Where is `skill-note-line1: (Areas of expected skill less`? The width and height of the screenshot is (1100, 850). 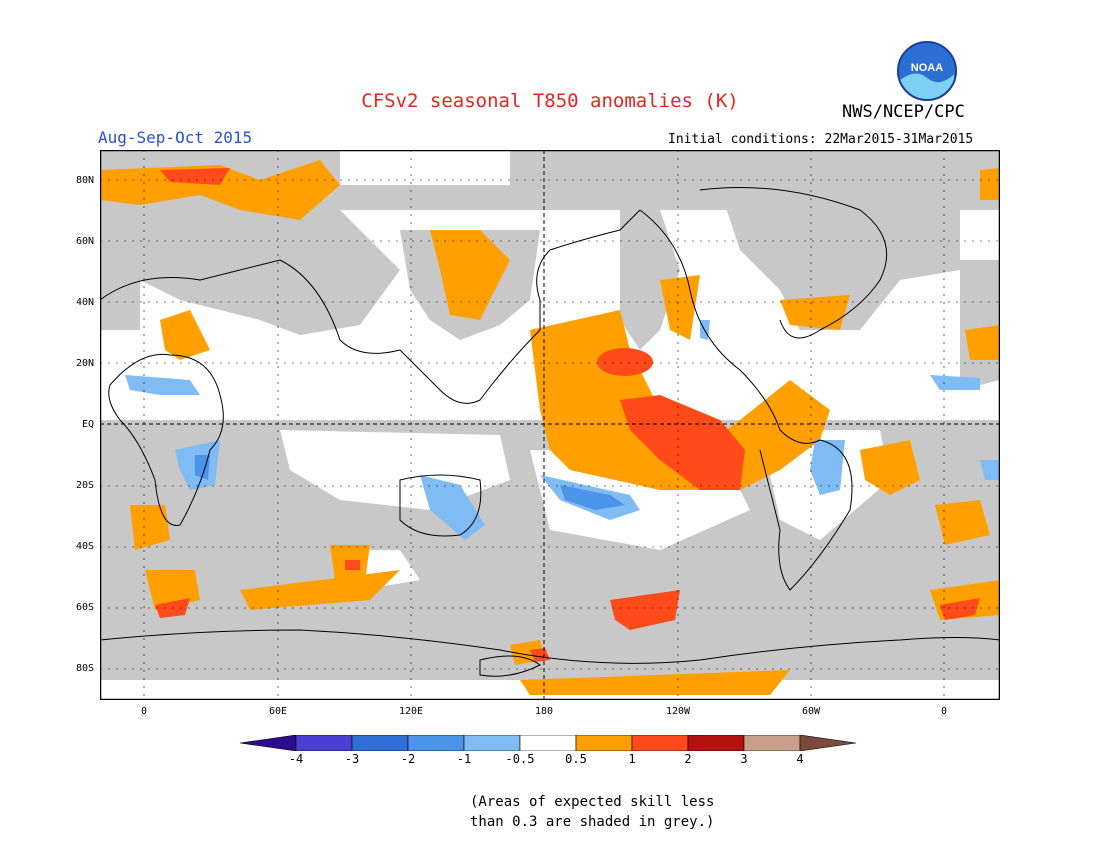
skill-note-line1: (Areas of expected skill less is located at coordinates (592, 802).